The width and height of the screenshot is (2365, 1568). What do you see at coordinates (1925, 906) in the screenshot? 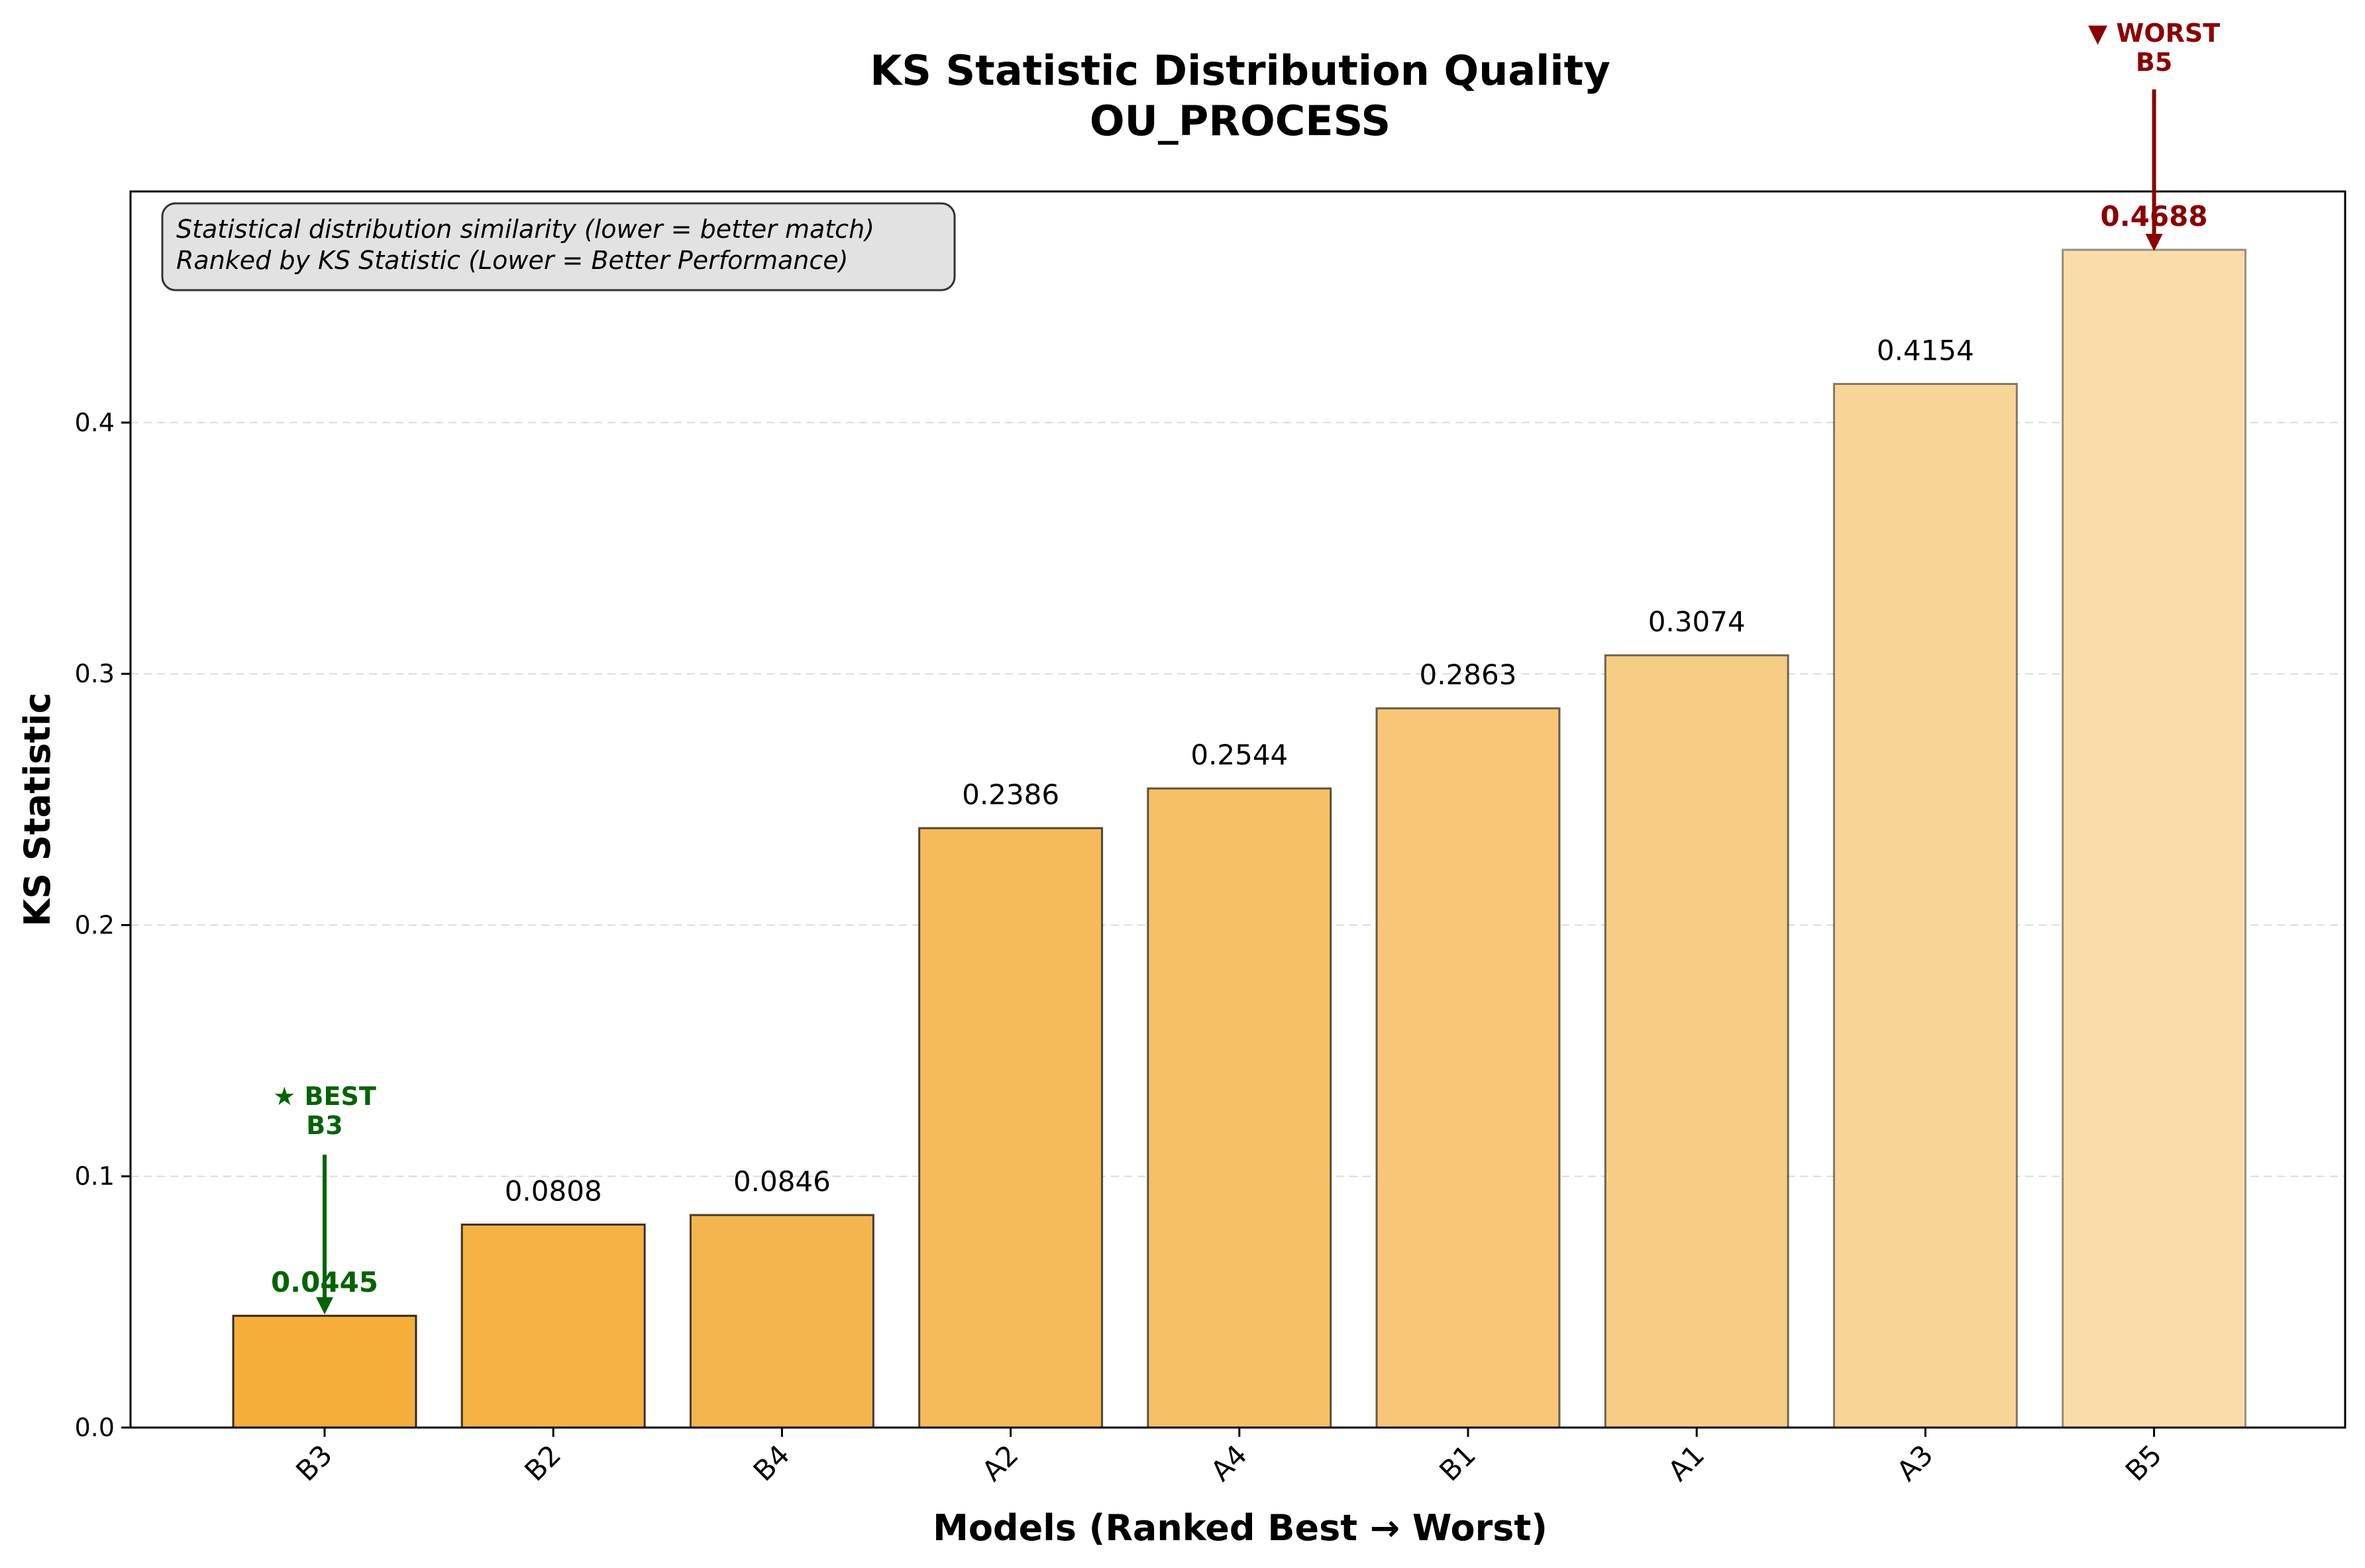
I see `bar-A3` at bounding box center [1925, 906].